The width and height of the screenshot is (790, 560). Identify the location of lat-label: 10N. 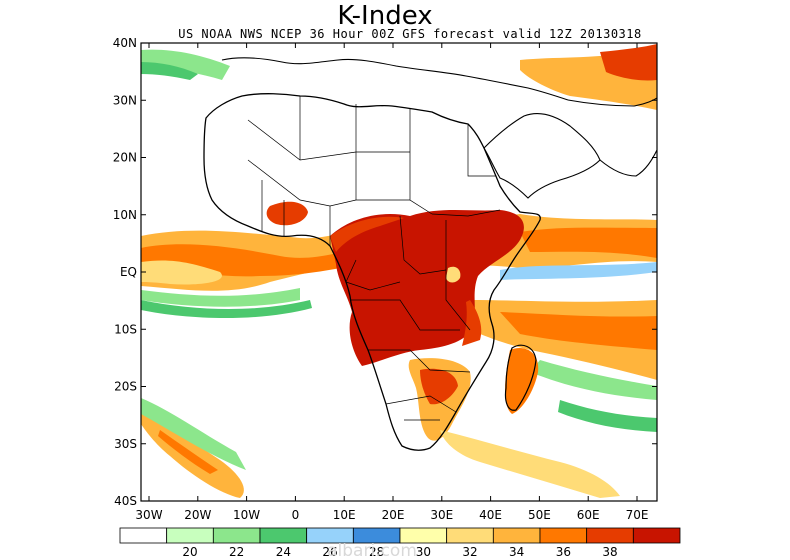
(125, 215).